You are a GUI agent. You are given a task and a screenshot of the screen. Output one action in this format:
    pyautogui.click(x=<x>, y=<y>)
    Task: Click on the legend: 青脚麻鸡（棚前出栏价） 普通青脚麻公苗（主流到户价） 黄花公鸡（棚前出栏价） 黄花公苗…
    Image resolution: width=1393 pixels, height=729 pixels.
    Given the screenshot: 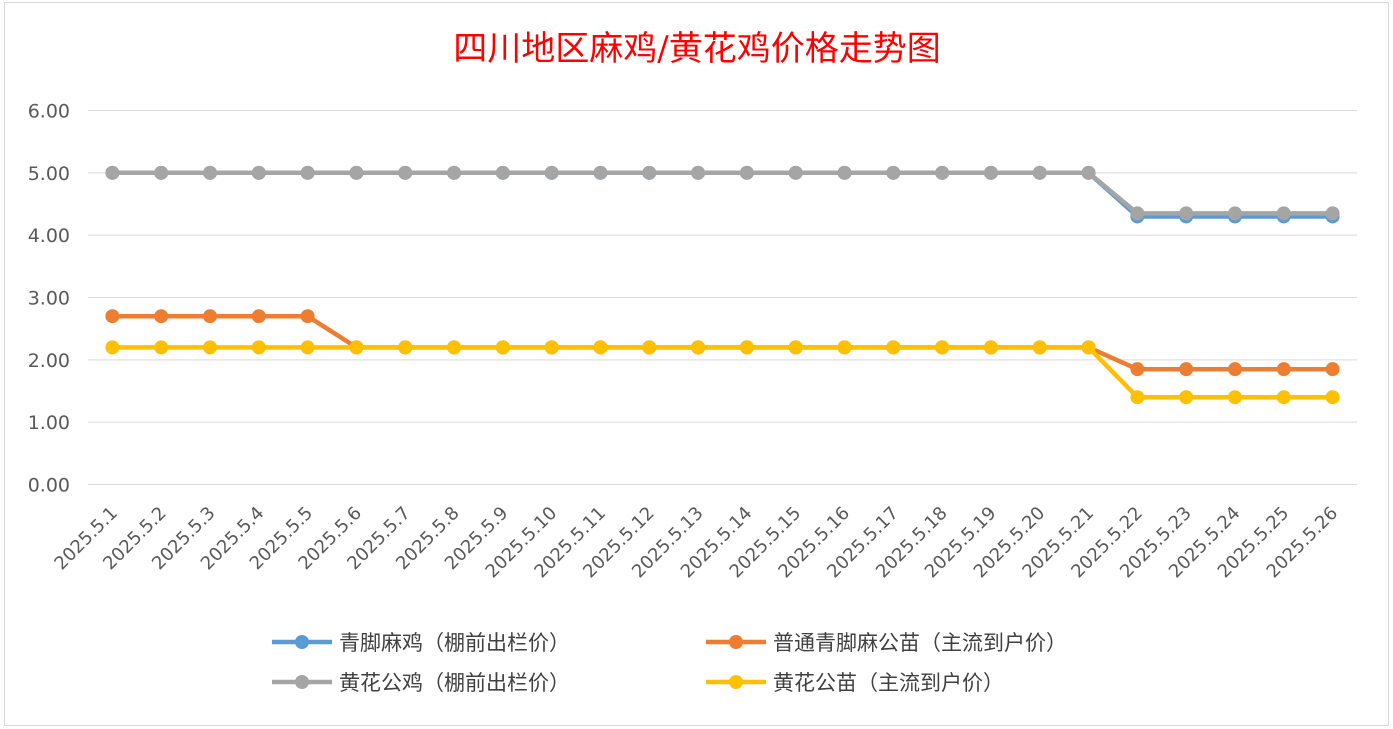 What is the action you would take?
    pyautogui.click(x=669, y=663)
    